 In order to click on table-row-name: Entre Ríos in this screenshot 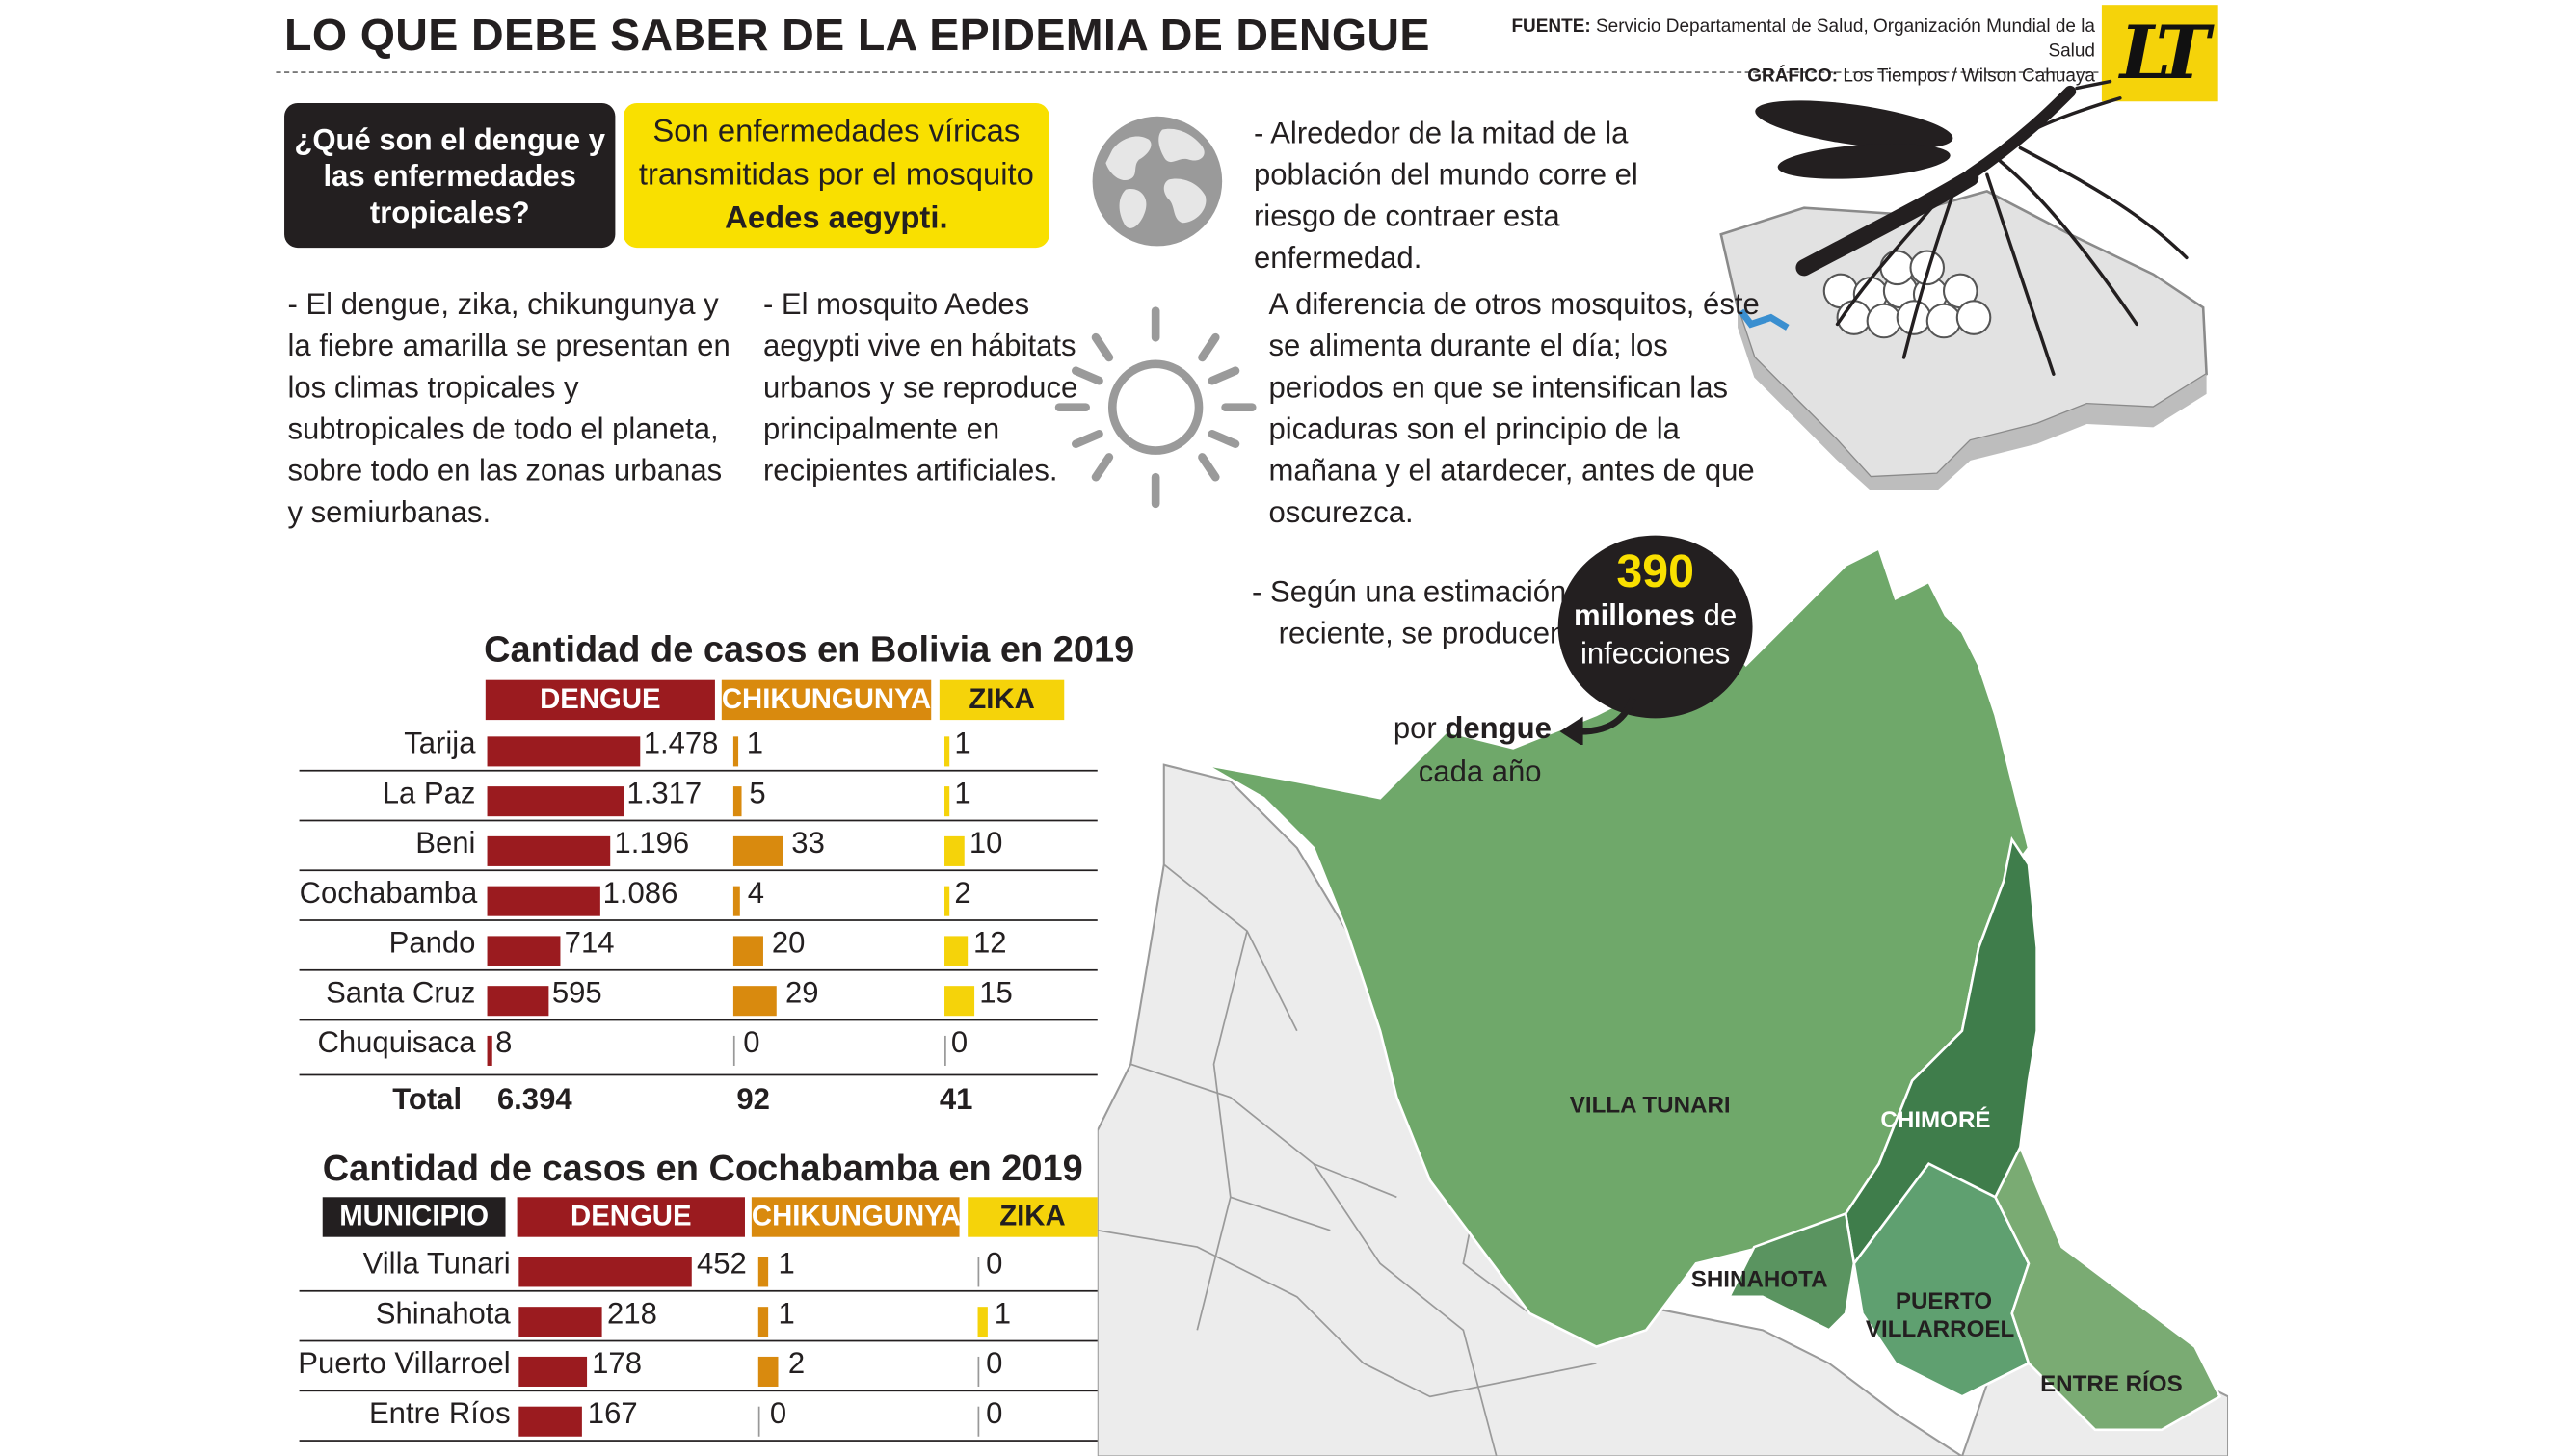, I will do `click(439, 1413)`.